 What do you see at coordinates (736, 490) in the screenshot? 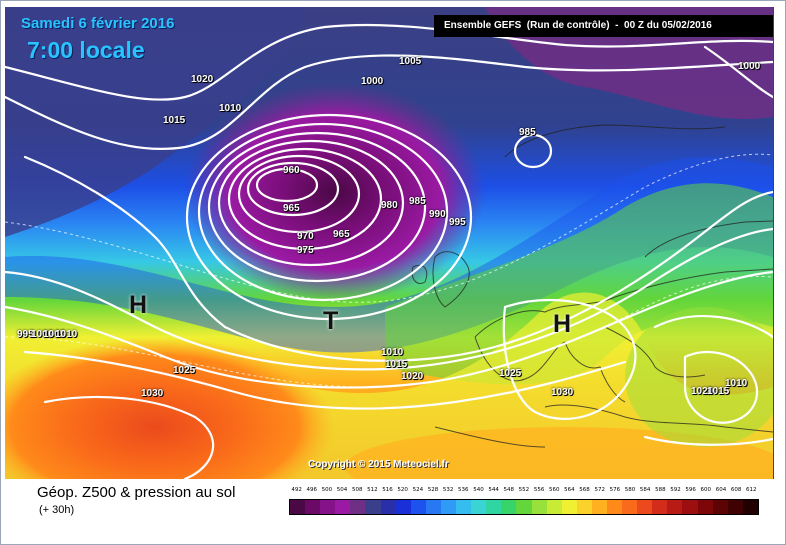
I see `legend-value: 608` at bounding box center [736, 490].